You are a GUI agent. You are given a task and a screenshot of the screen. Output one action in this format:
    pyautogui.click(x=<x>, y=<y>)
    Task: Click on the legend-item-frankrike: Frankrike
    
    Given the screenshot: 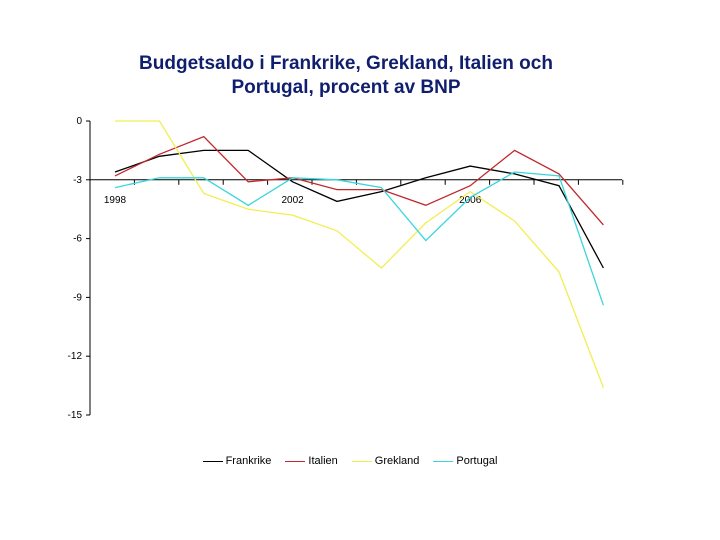 What is the action you would take?
    pyautogui.click(x=237, y=461)
    